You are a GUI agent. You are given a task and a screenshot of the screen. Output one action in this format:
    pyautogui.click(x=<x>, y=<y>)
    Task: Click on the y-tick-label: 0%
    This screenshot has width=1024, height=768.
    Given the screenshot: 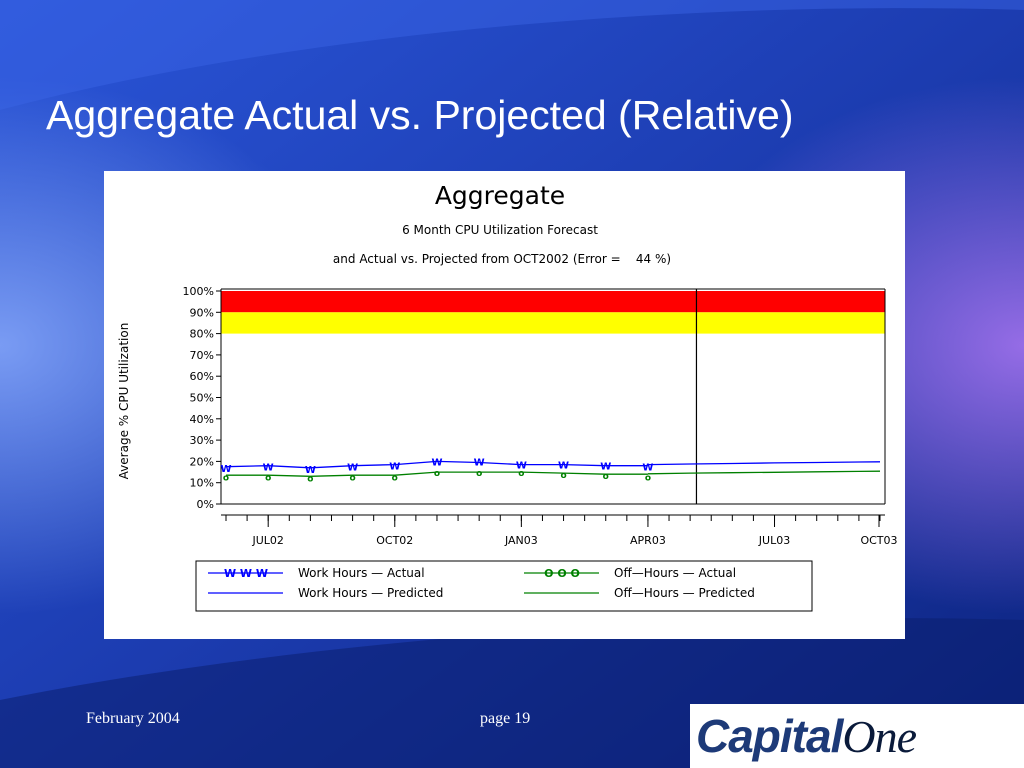 What is the action you would take?
    pyautogui.click(x=205, y=504)
    